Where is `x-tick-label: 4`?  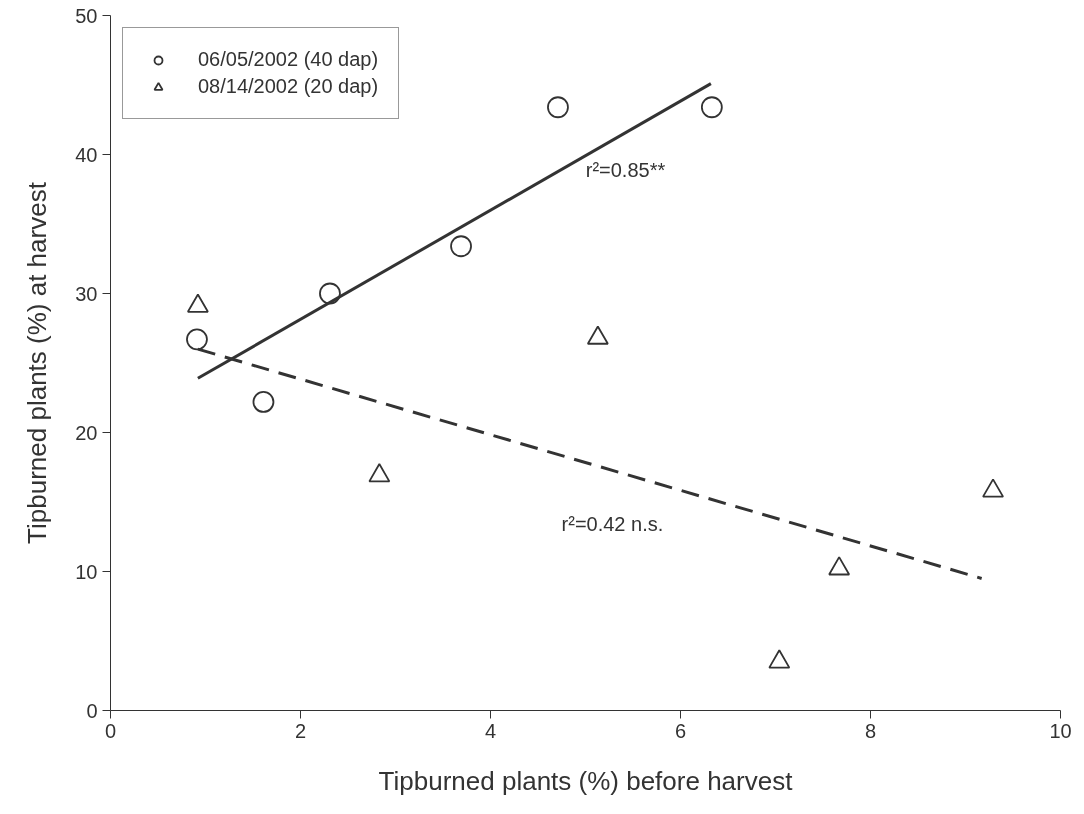 x-tick-label: 4 is located at coordinates (490, 730).